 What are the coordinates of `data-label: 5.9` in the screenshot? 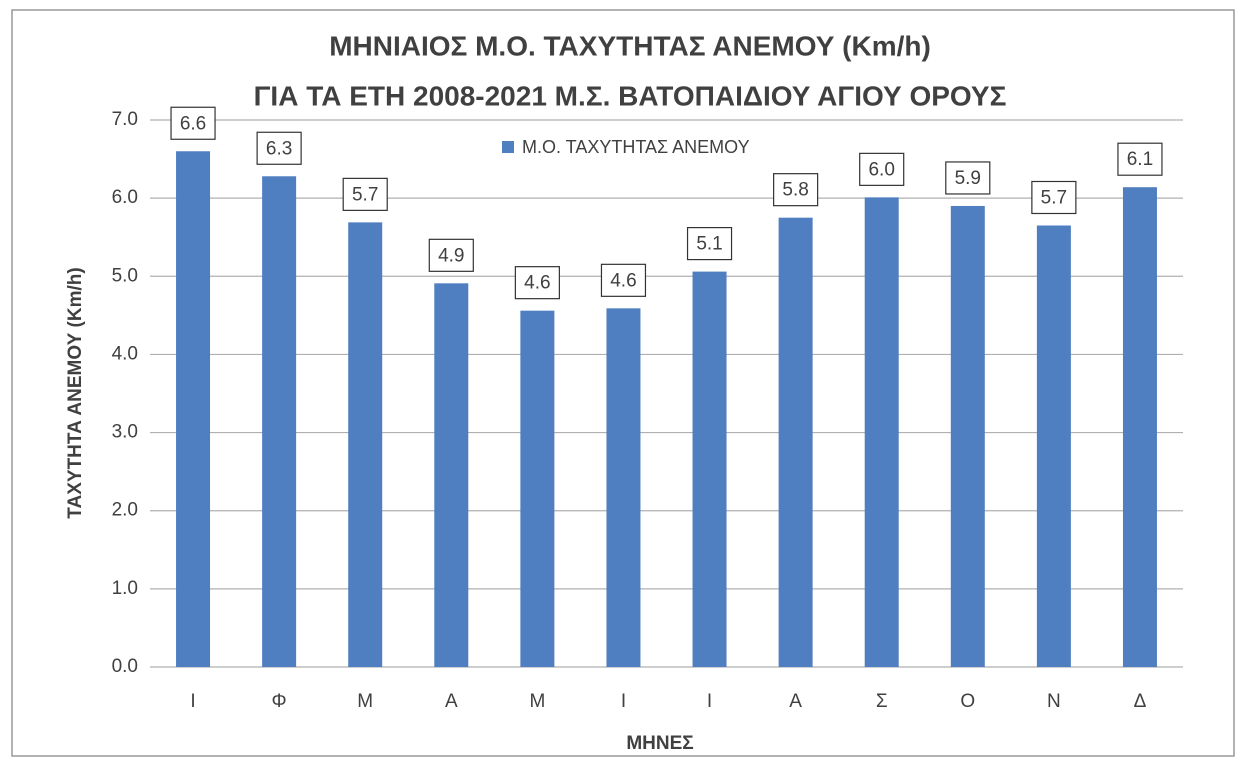 It's located at (968, 178).